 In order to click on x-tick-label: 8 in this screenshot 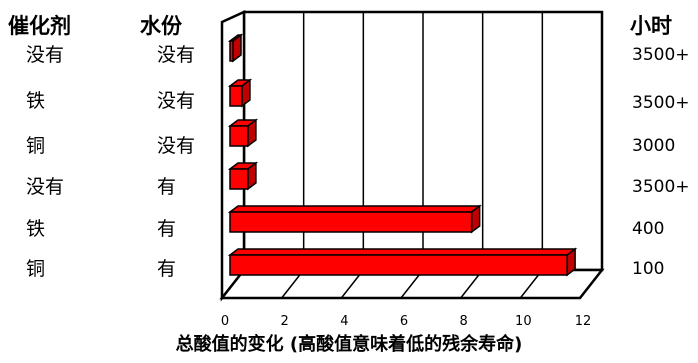, I will do `click(464, 321)`.